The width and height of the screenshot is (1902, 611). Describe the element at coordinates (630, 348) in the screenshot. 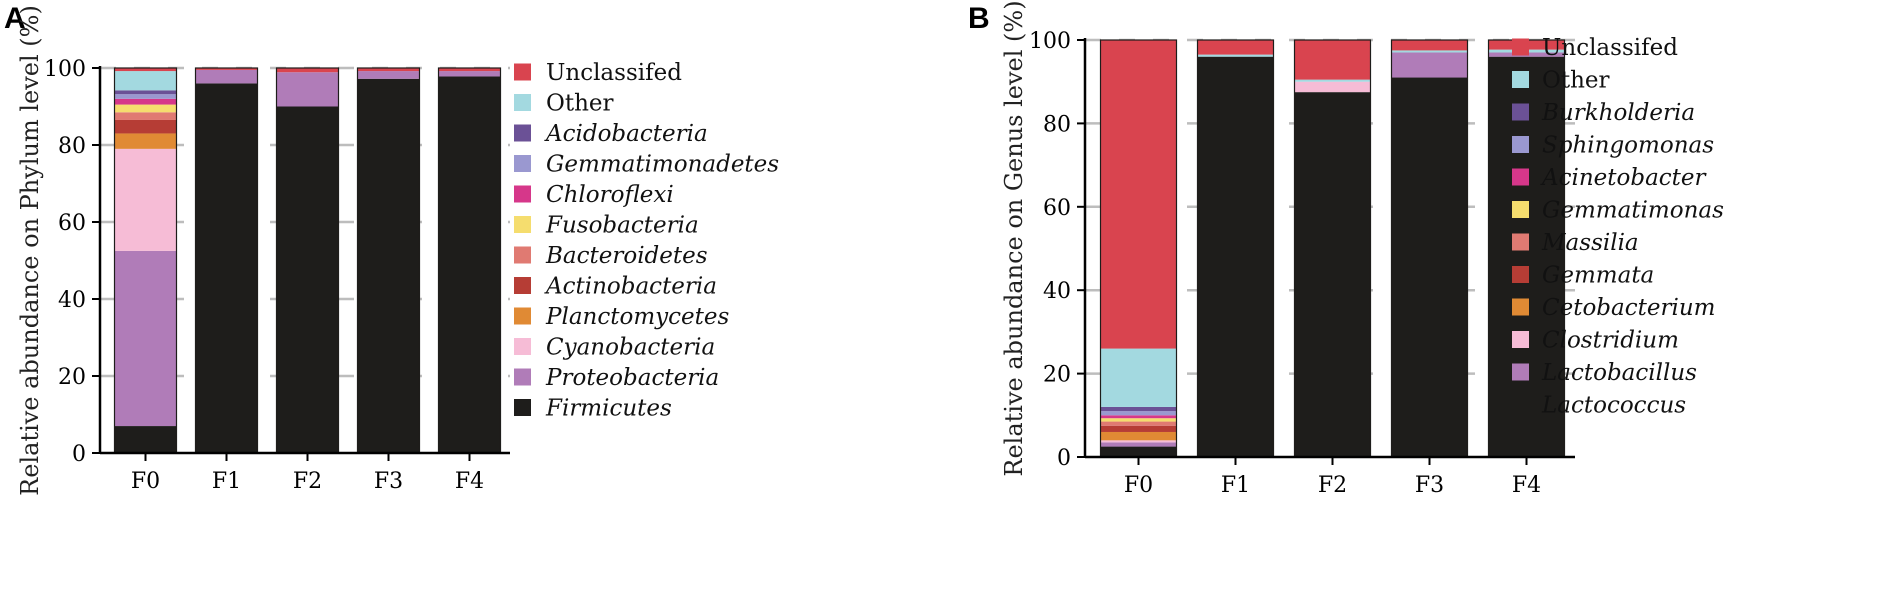

I see `legend-label: Cyanobacteria` at that location.